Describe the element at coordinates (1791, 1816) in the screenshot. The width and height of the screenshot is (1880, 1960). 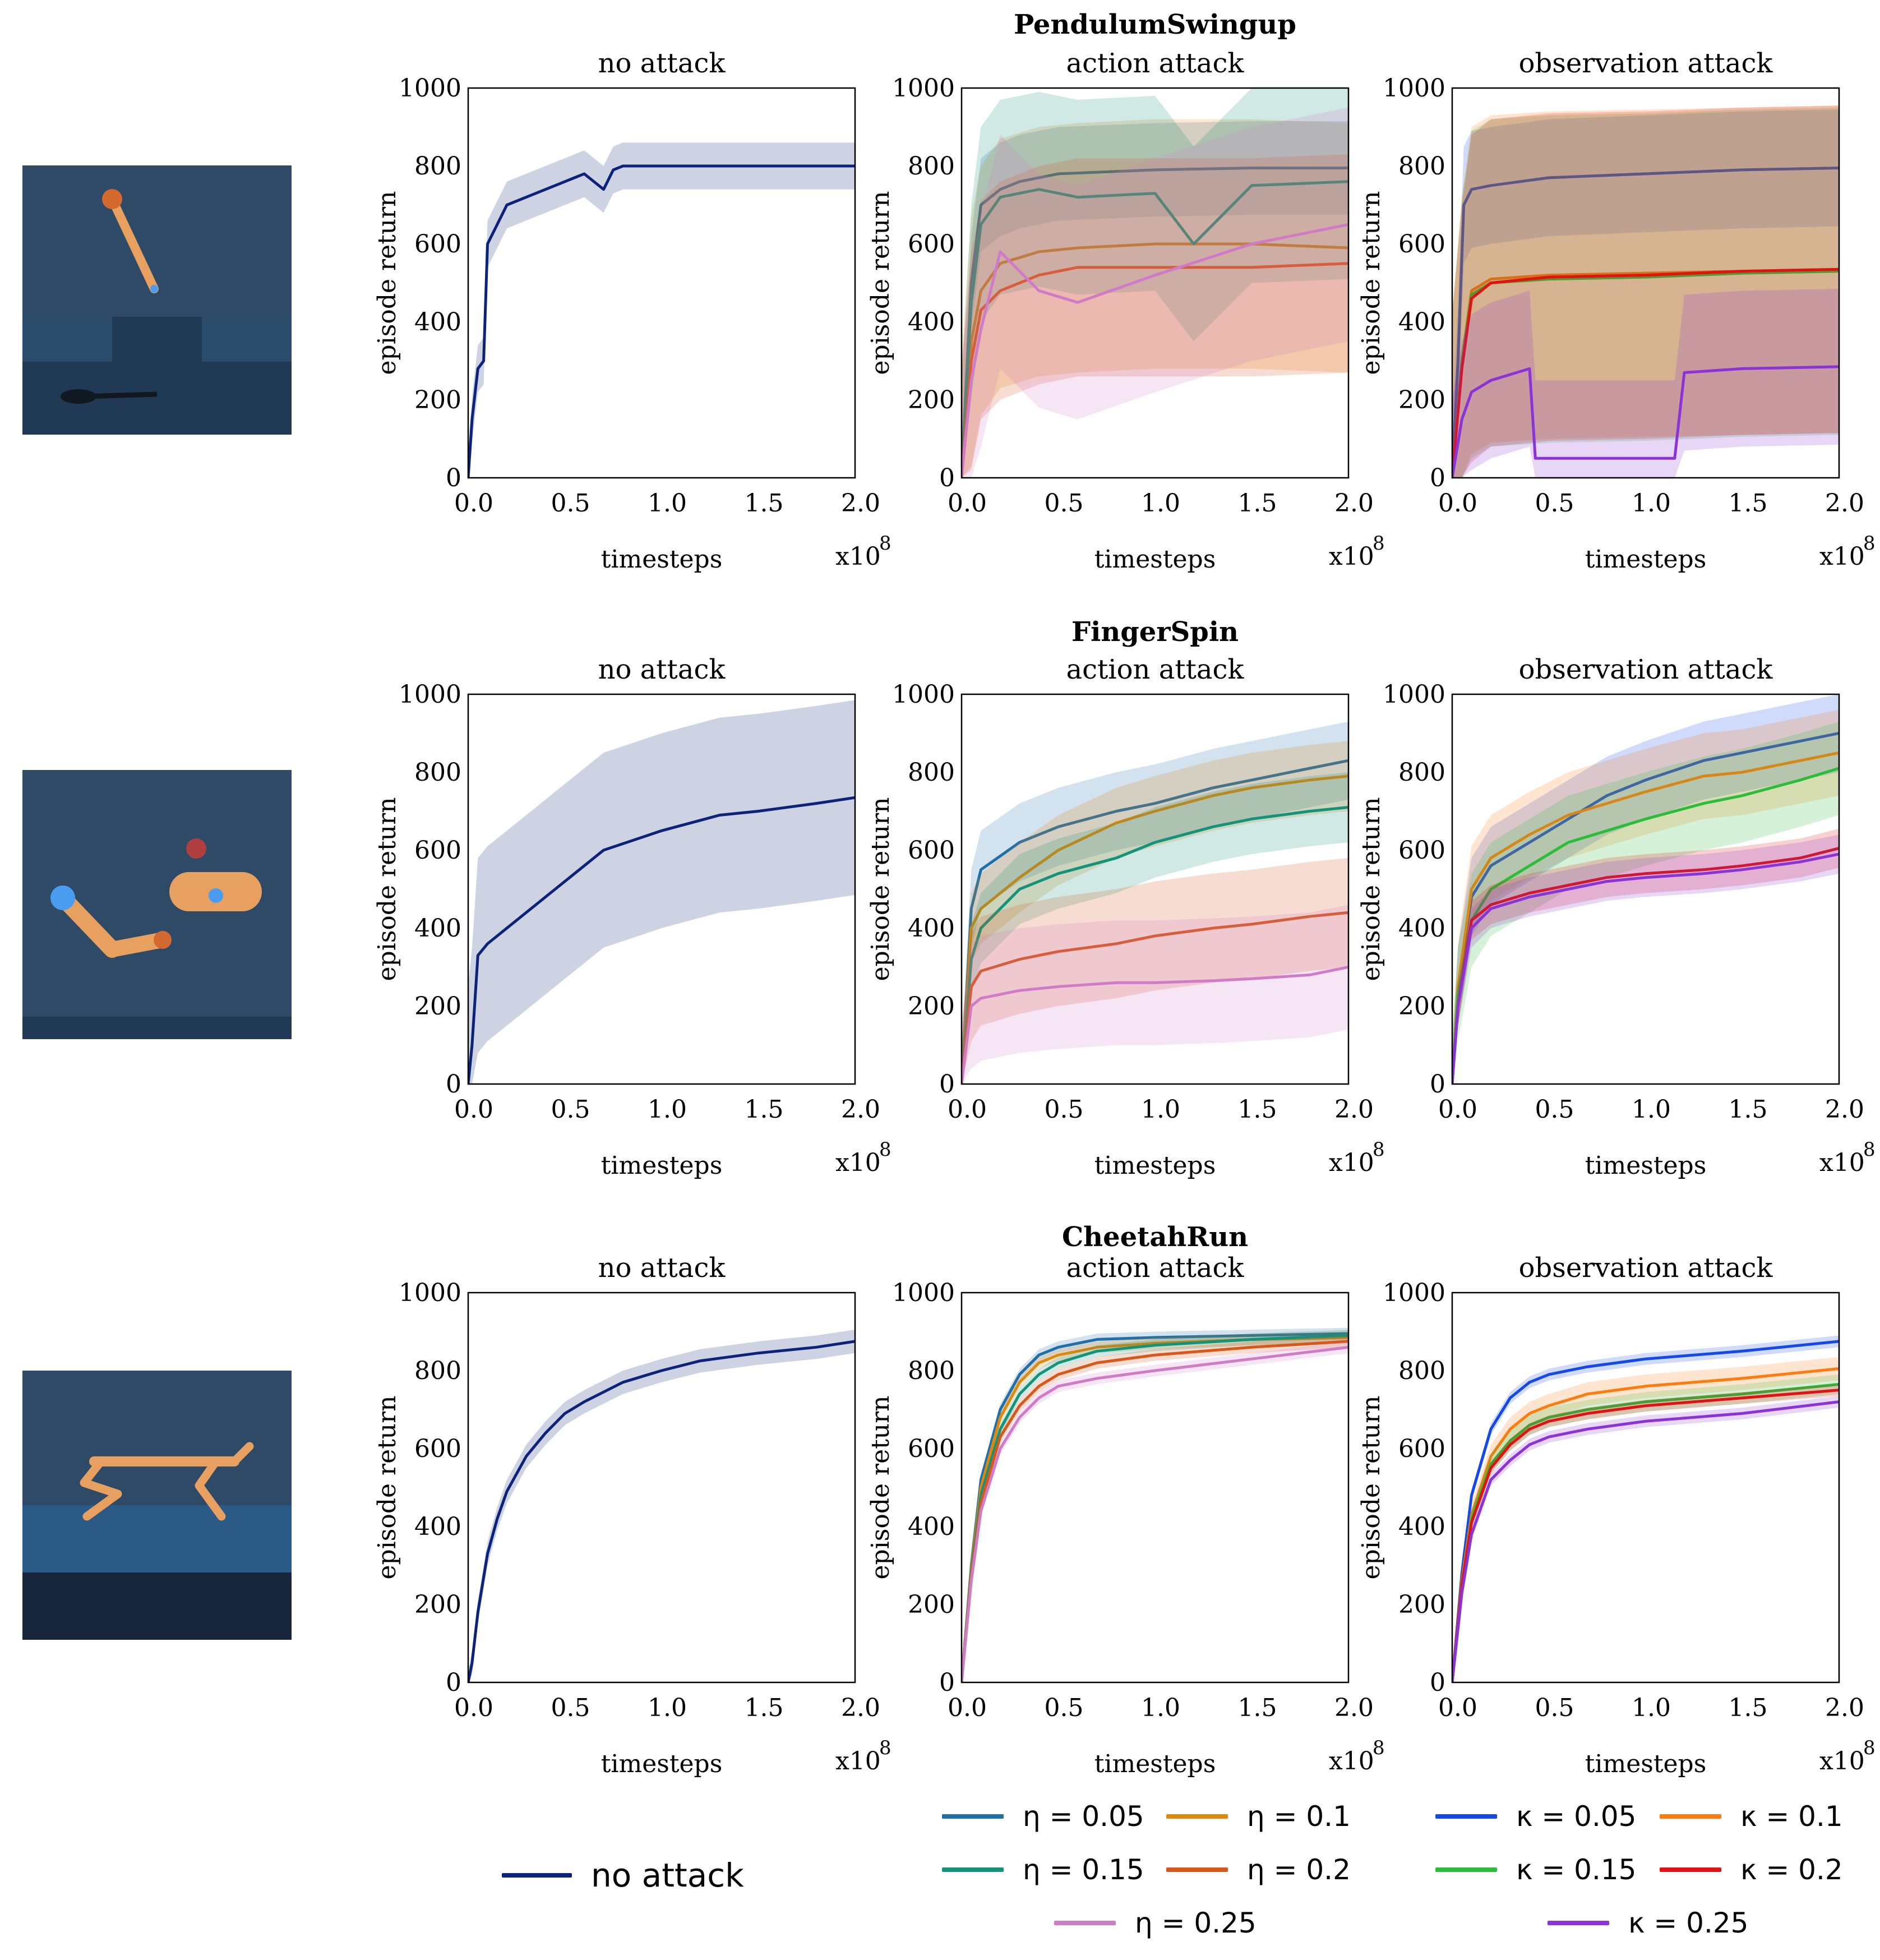
I see `legend-label: κ = 0.1` at that location.